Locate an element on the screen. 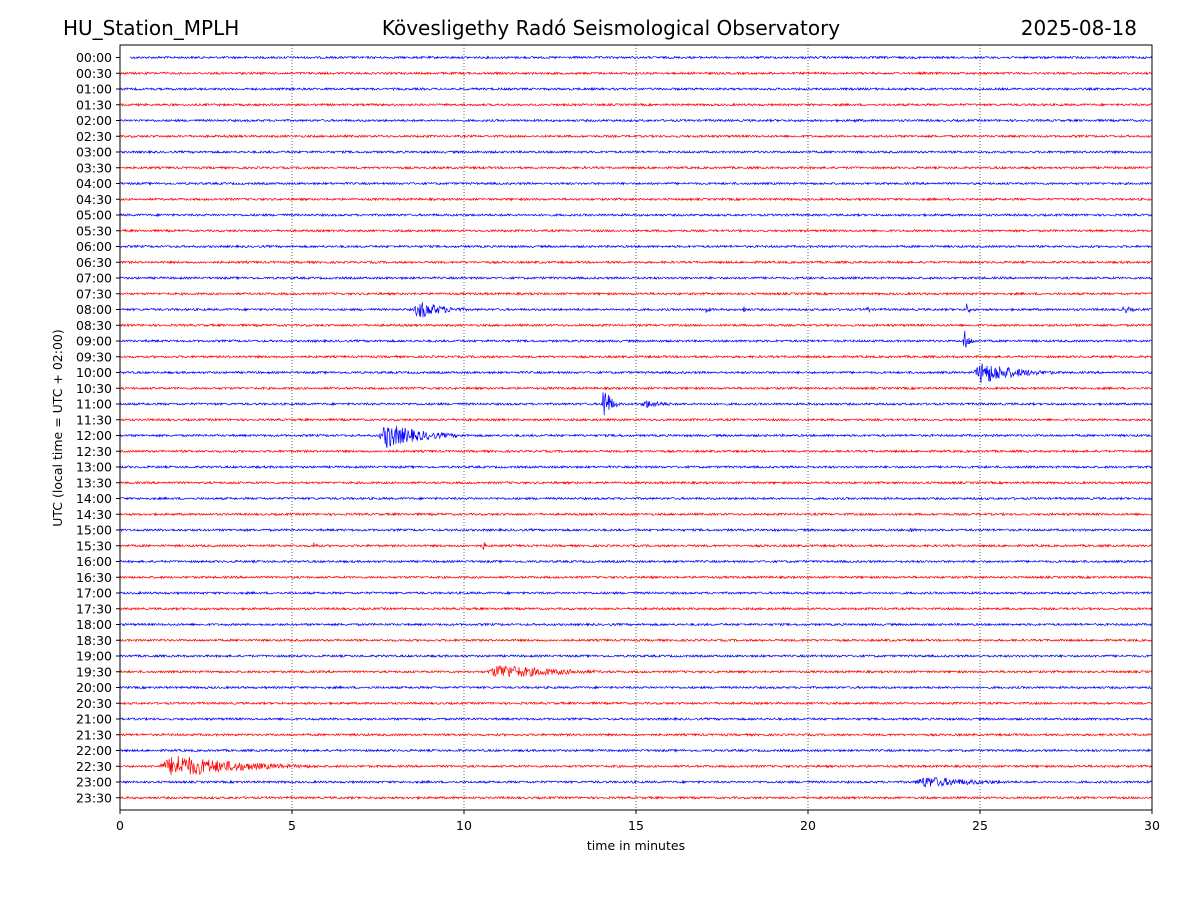 The height and width of the screenshot is (900, 1200). y-tick-label: 01:30 is located at coordinates (94, 104).